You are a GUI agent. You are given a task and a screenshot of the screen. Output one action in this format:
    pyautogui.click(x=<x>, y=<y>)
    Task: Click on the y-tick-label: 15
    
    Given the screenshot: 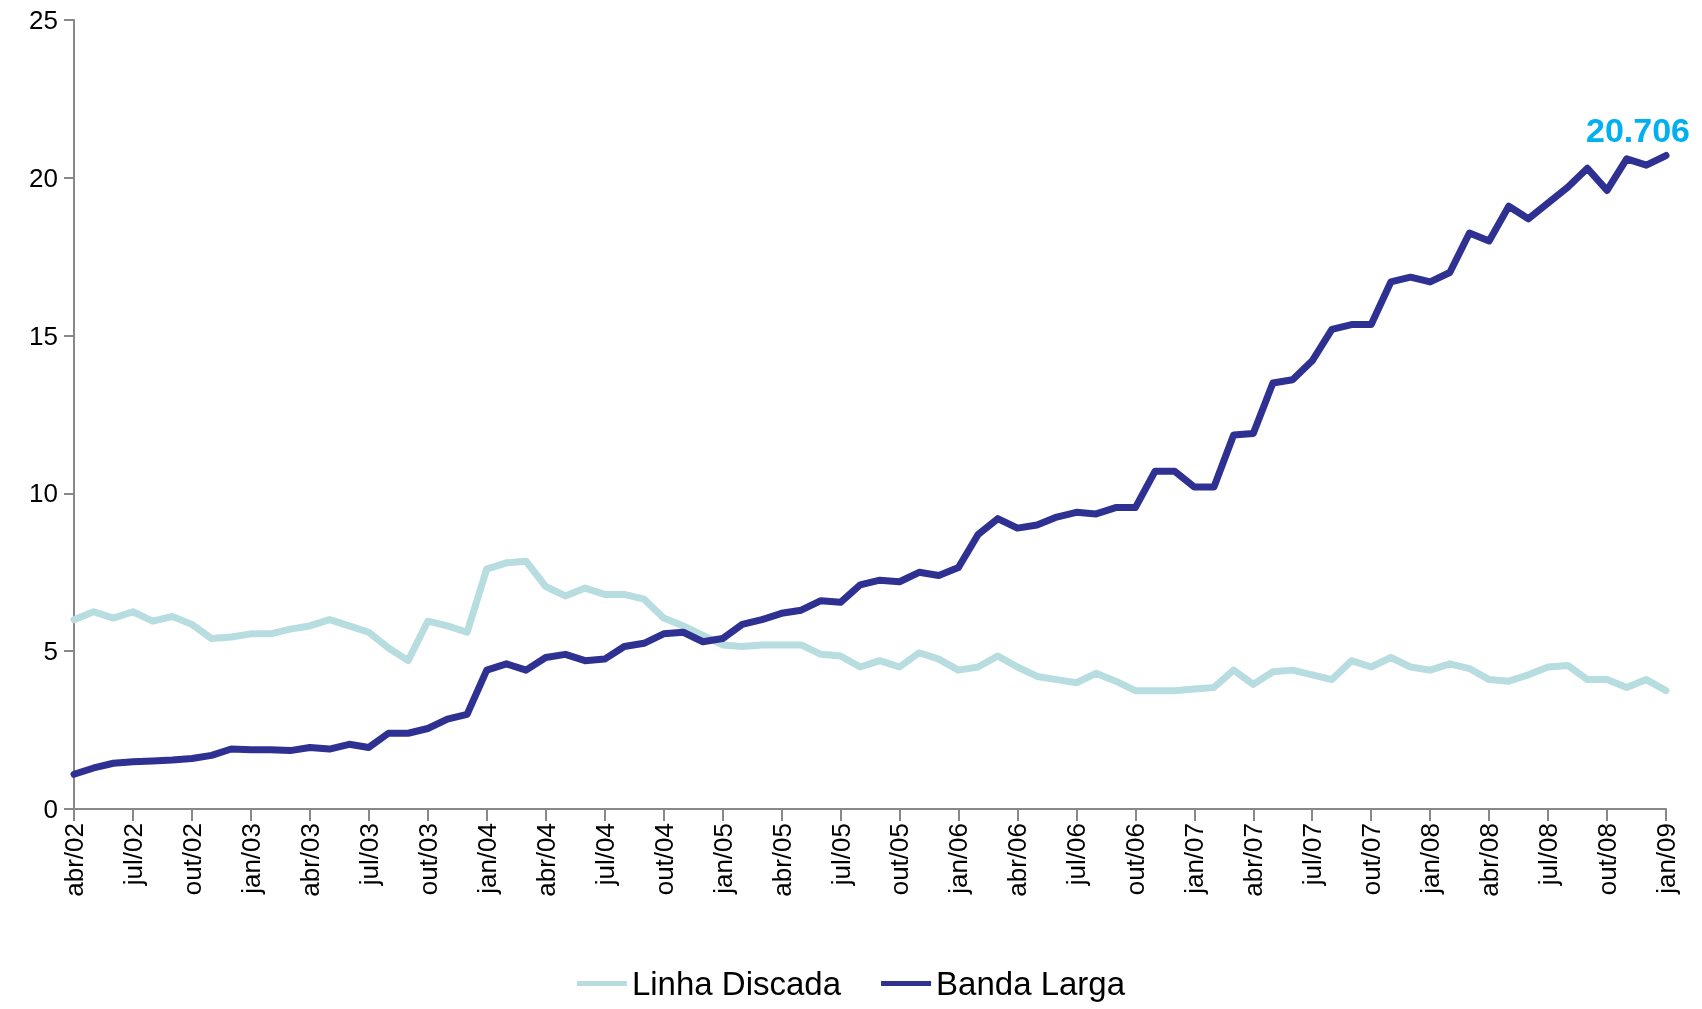 What is the action you would take?
    pyautogui.click(x=43, y=335)
    